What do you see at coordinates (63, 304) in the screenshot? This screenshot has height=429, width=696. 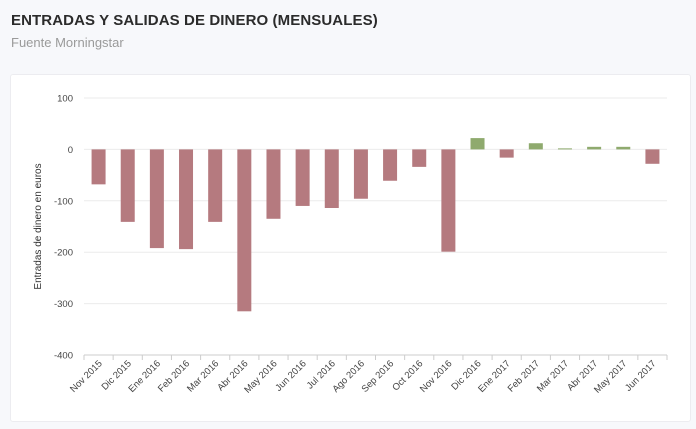 I see `y-tick-label: -300` at bounding box center [63, 304].